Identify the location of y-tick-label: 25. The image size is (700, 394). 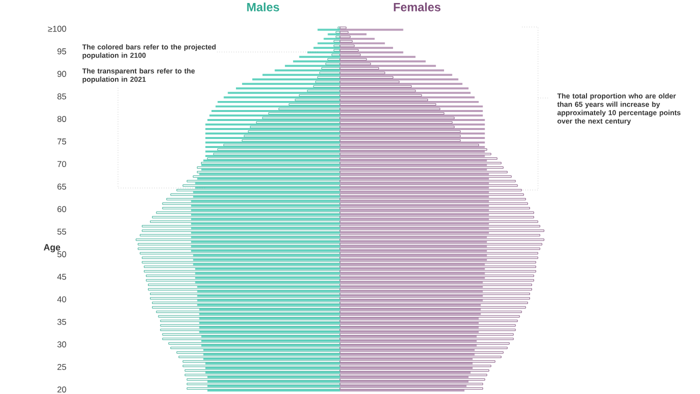
(61, 367).